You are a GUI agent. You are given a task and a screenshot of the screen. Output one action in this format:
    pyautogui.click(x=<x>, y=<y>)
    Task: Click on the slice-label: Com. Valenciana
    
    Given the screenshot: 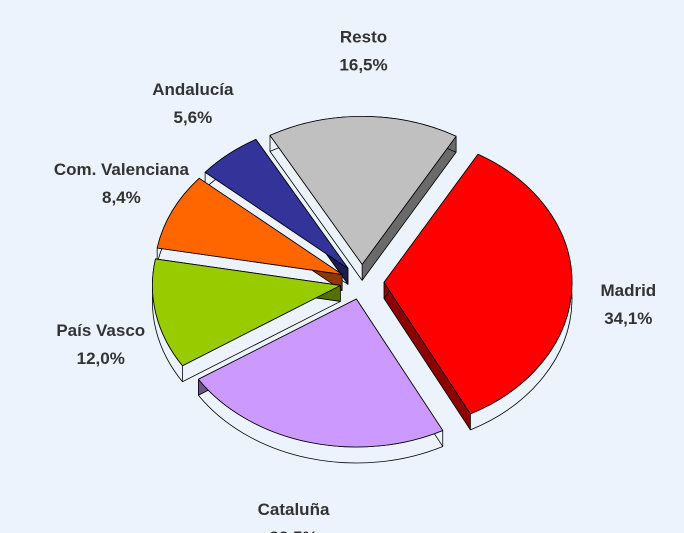 What is the action you would take?
    pyautogui.click(x=122, y=169)
    